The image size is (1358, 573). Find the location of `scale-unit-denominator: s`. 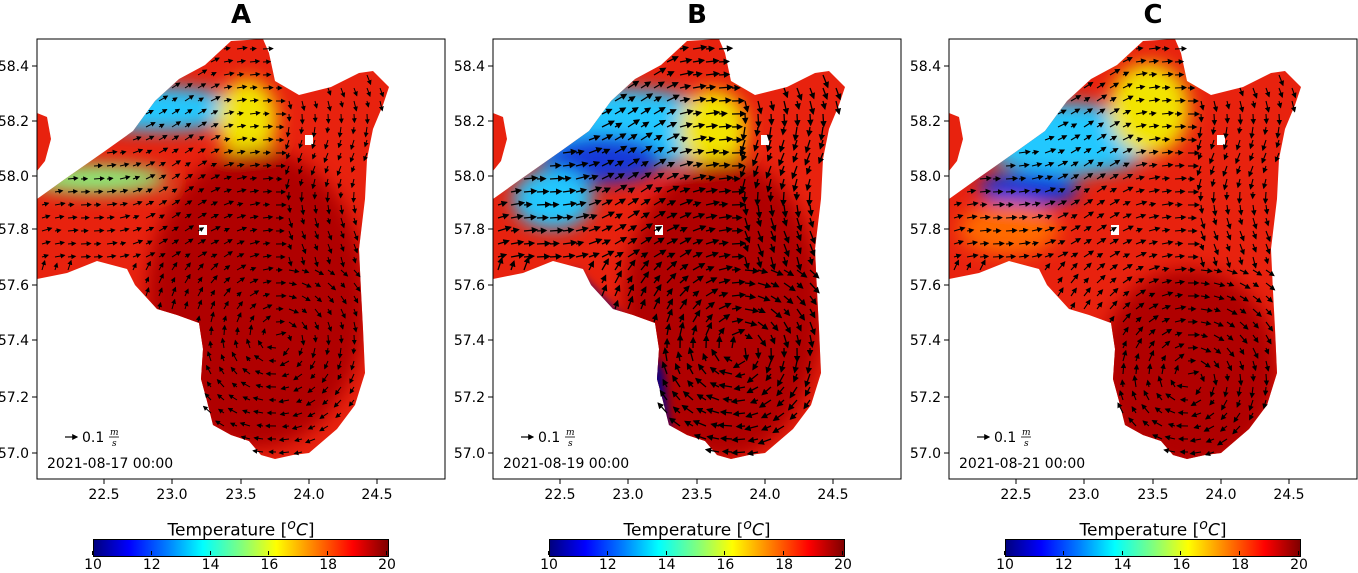

scale-unit-denominator: s is located at coordinates (114, 444).